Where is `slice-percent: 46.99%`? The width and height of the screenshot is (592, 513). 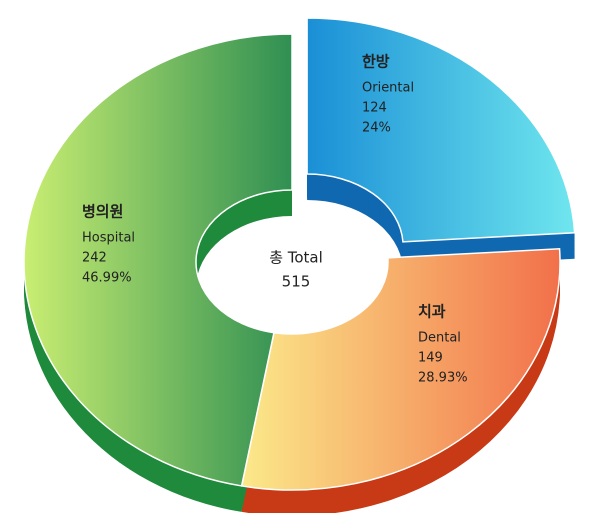
slice-percent: 46.99% is located at coordinates (107, 278).